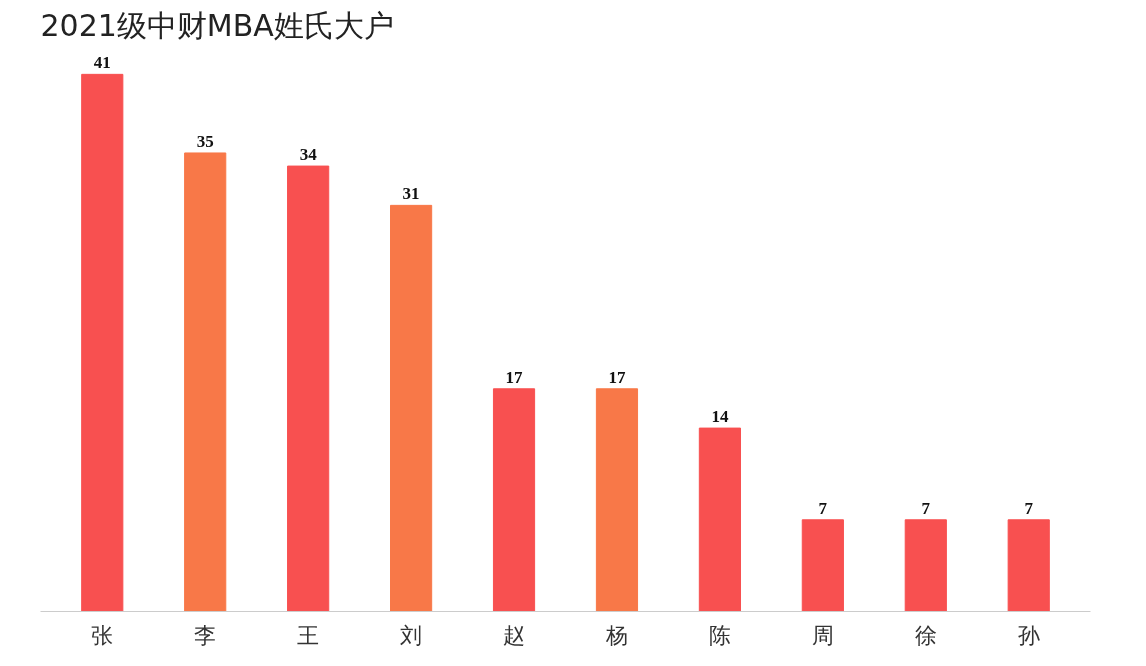 The width and height of the screenshot is (1146, 666). I want to click on x-tick-label: 李, so click(205, 635).